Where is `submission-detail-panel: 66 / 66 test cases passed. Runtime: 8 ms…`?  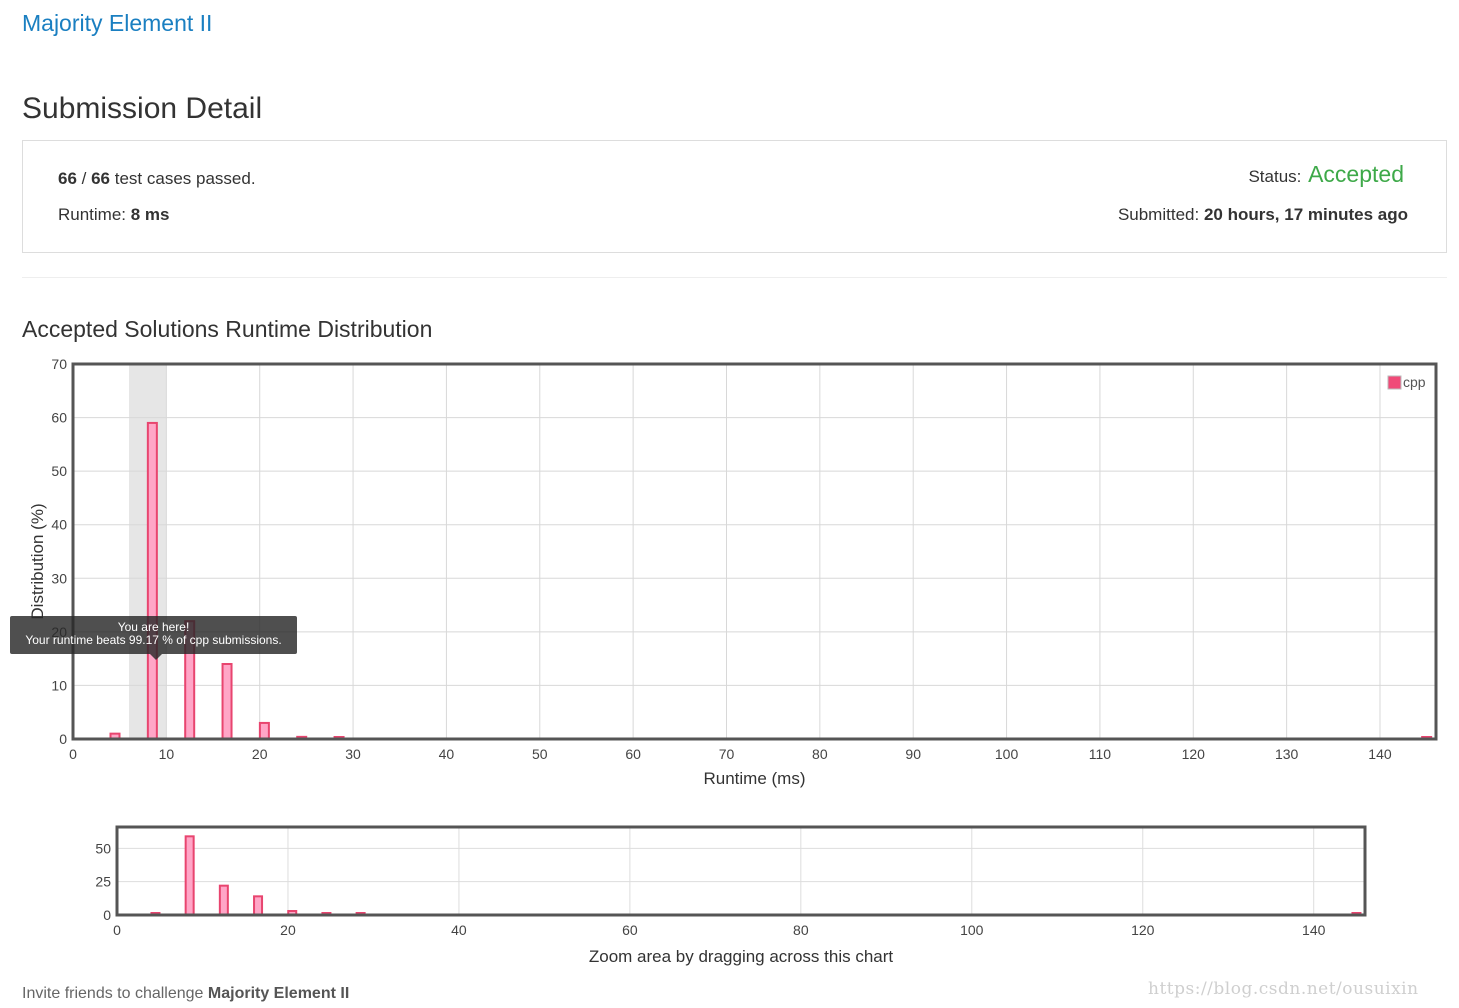 submission-detail-panel: 66 / 66 test cases passed. Runtime: 8 ms… is located at coordinates (734, 196).